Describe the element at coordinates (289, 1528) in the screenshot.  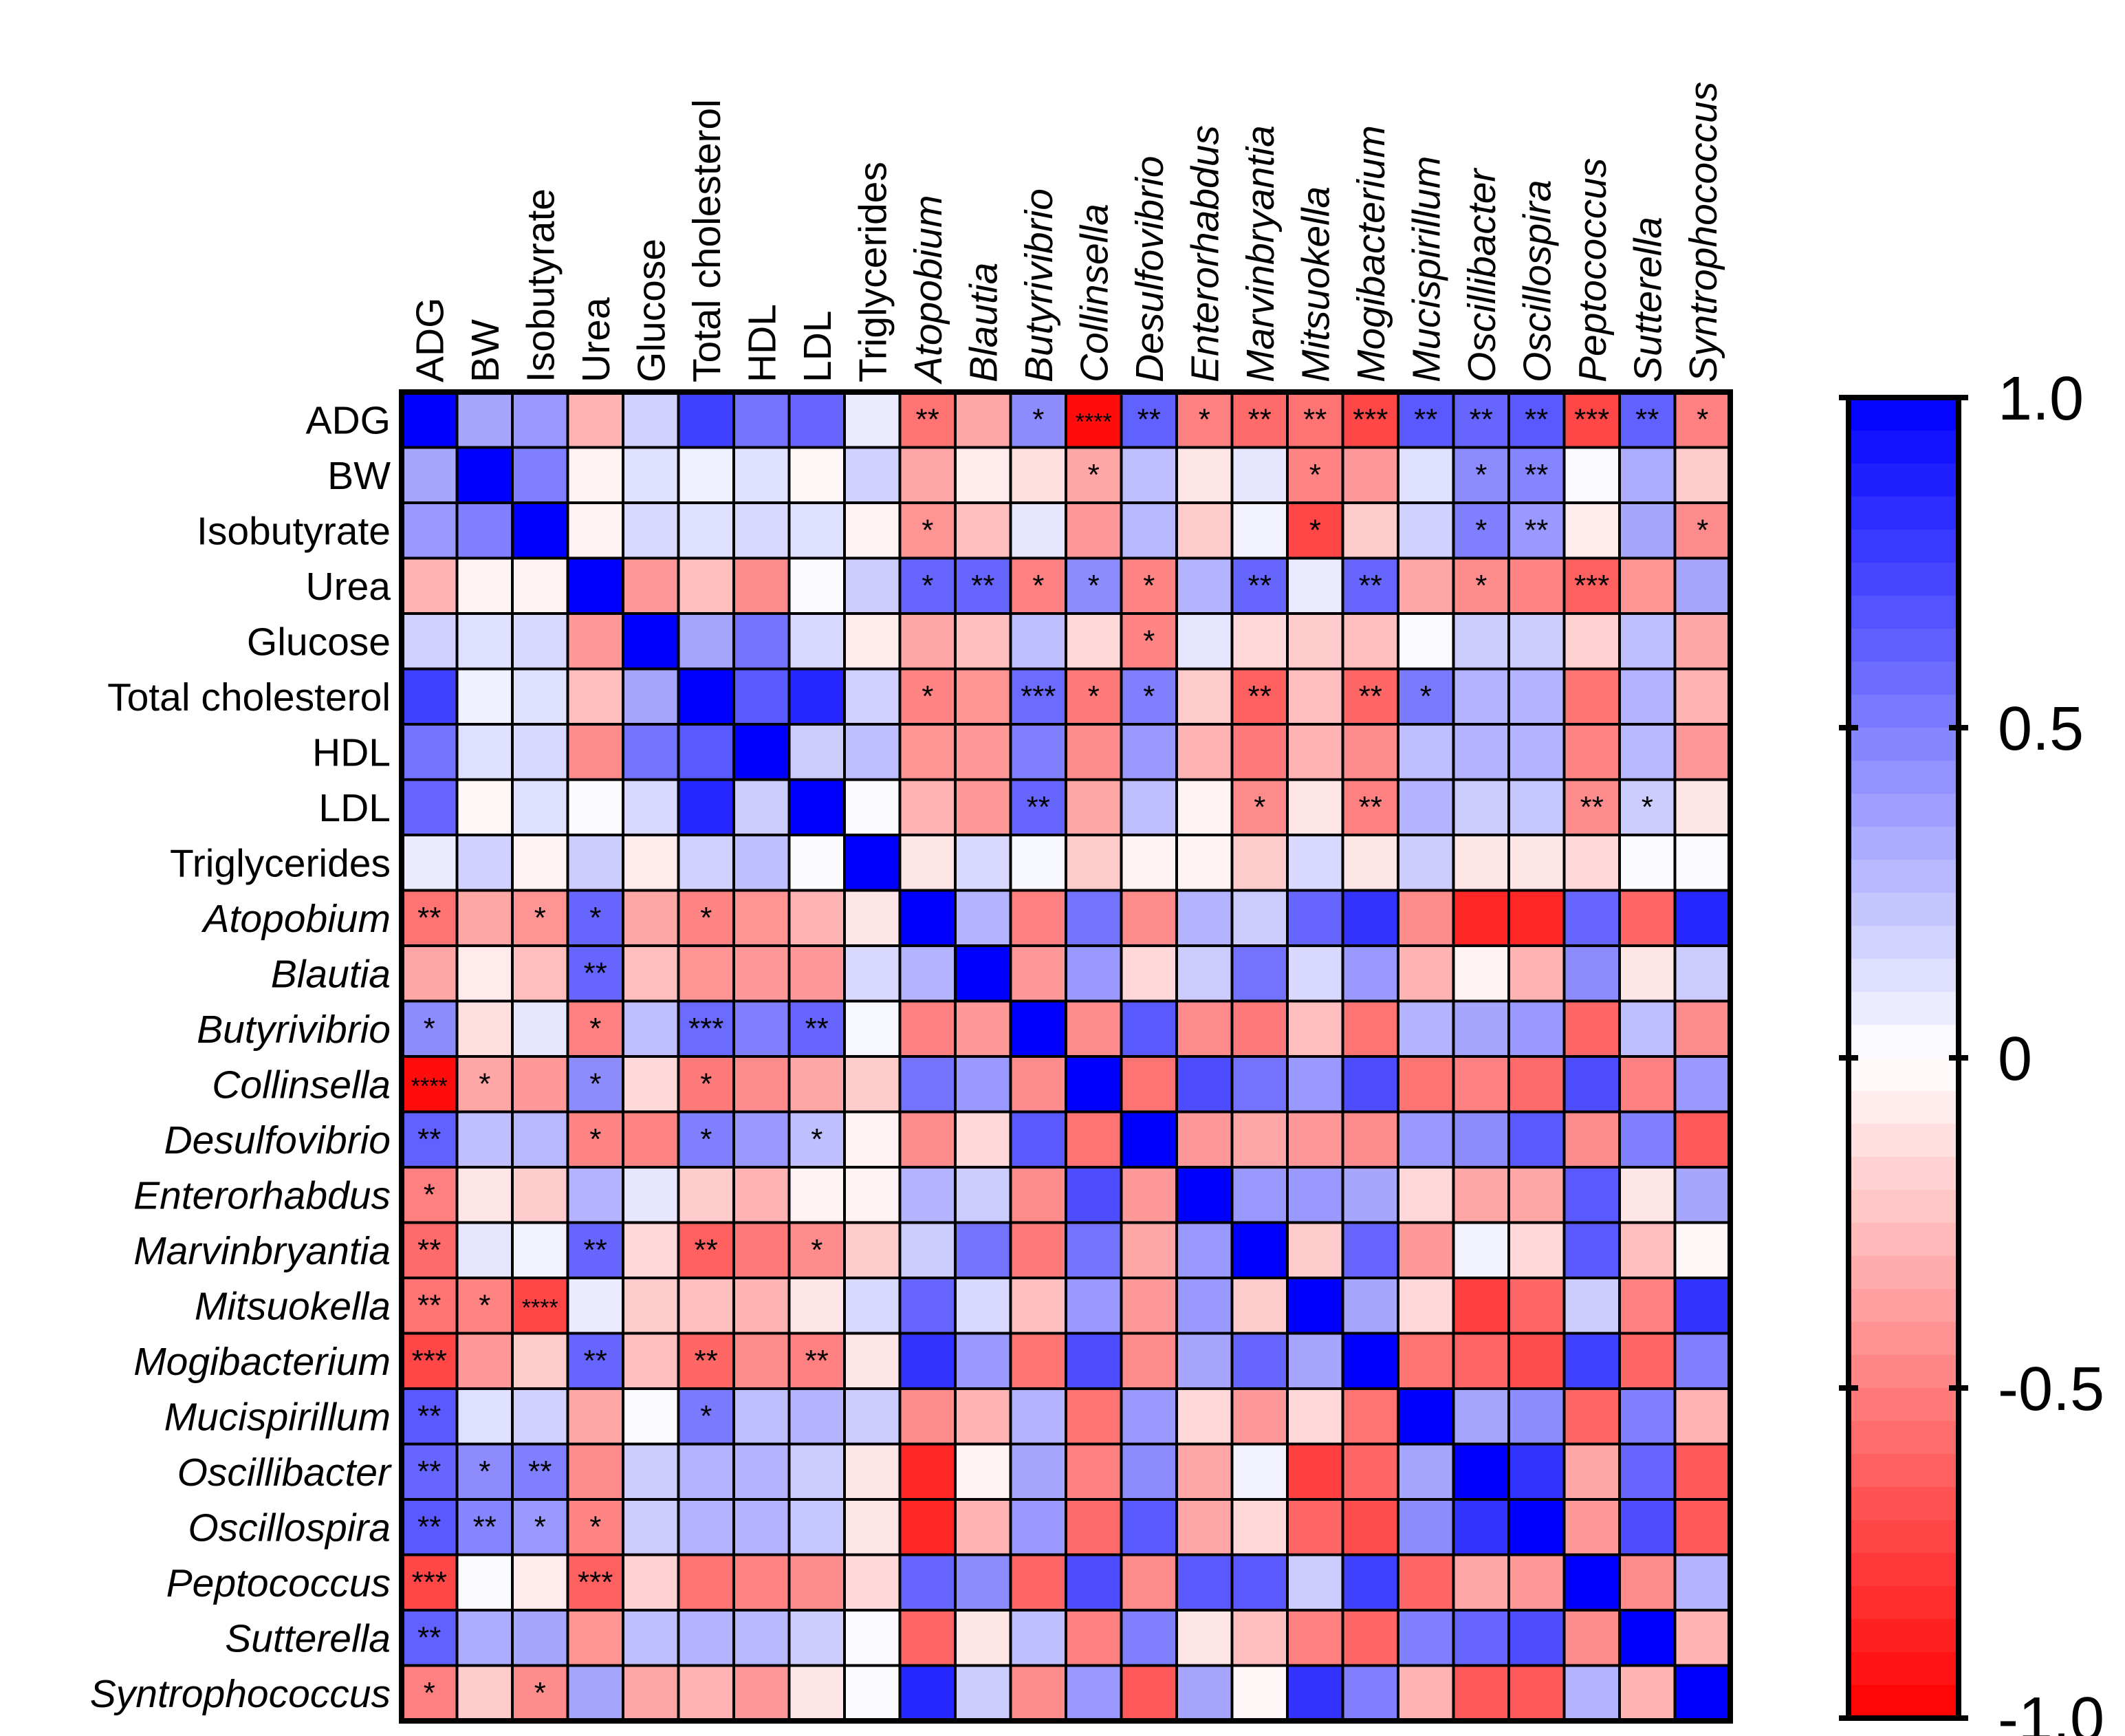
I see `row-label: Oscillospira` at that location.